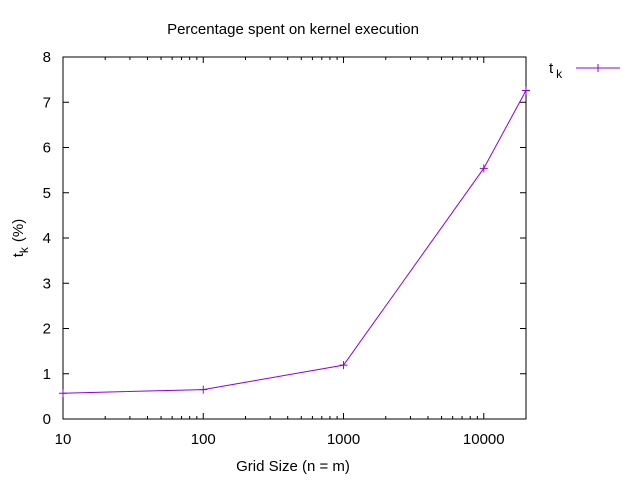 The height and width of the screenshot is (480, 640). Describe the element at coordinates (47, 102) in the screenshot. I see `y-tick-label: 7` at that location.